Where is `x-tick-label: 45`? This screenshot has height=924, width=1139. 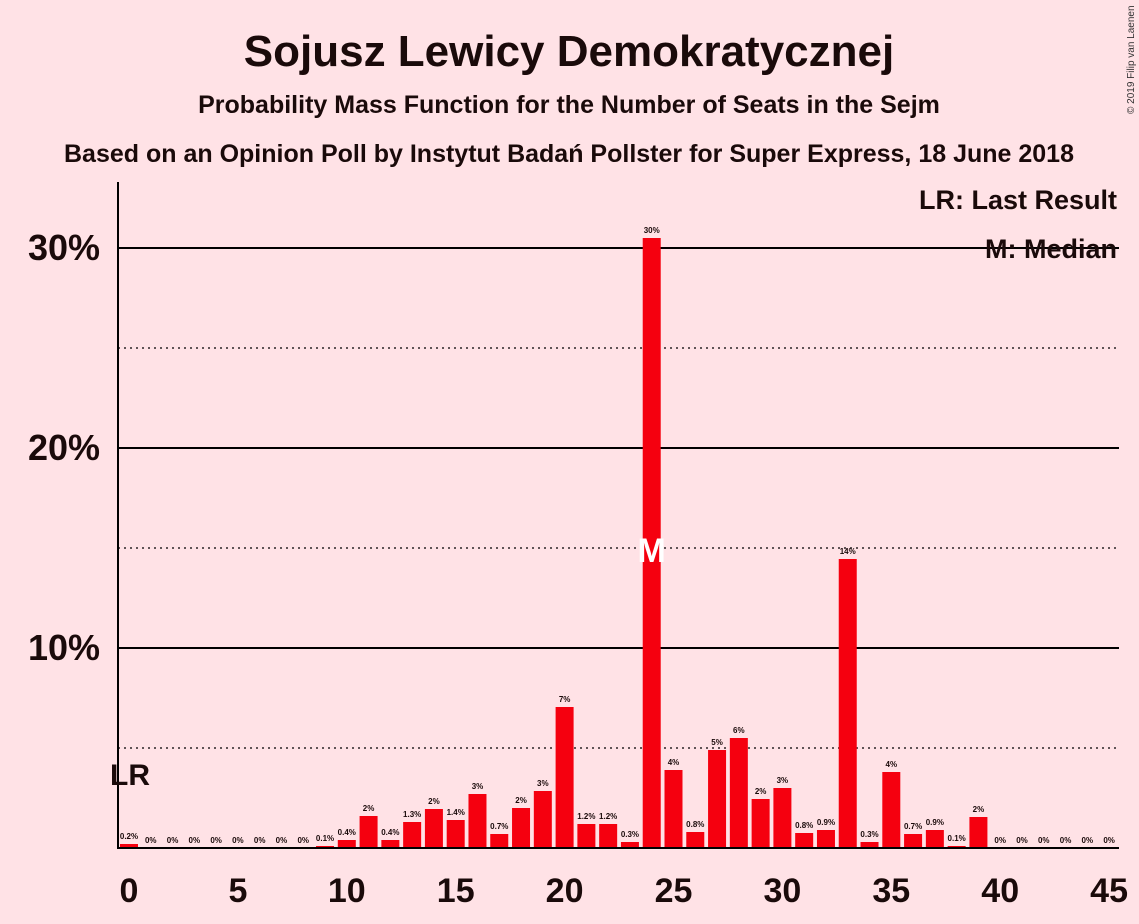 x-tick-label: 45 is located at coordinates (1109, 891).